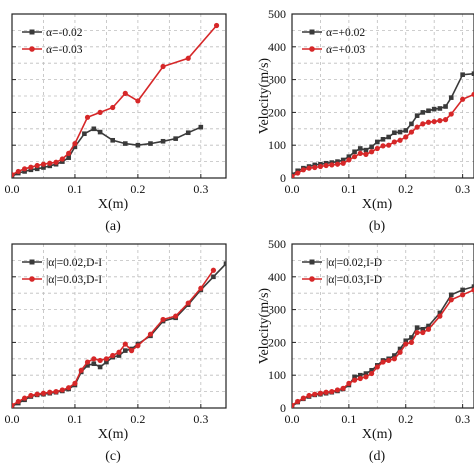 The height and width of the screenshot is (474, 474). What do you see at coordinates (74, 189) in the screenshot?
I see `x-tick-label: 0.1` at bounding box center [74, 189].